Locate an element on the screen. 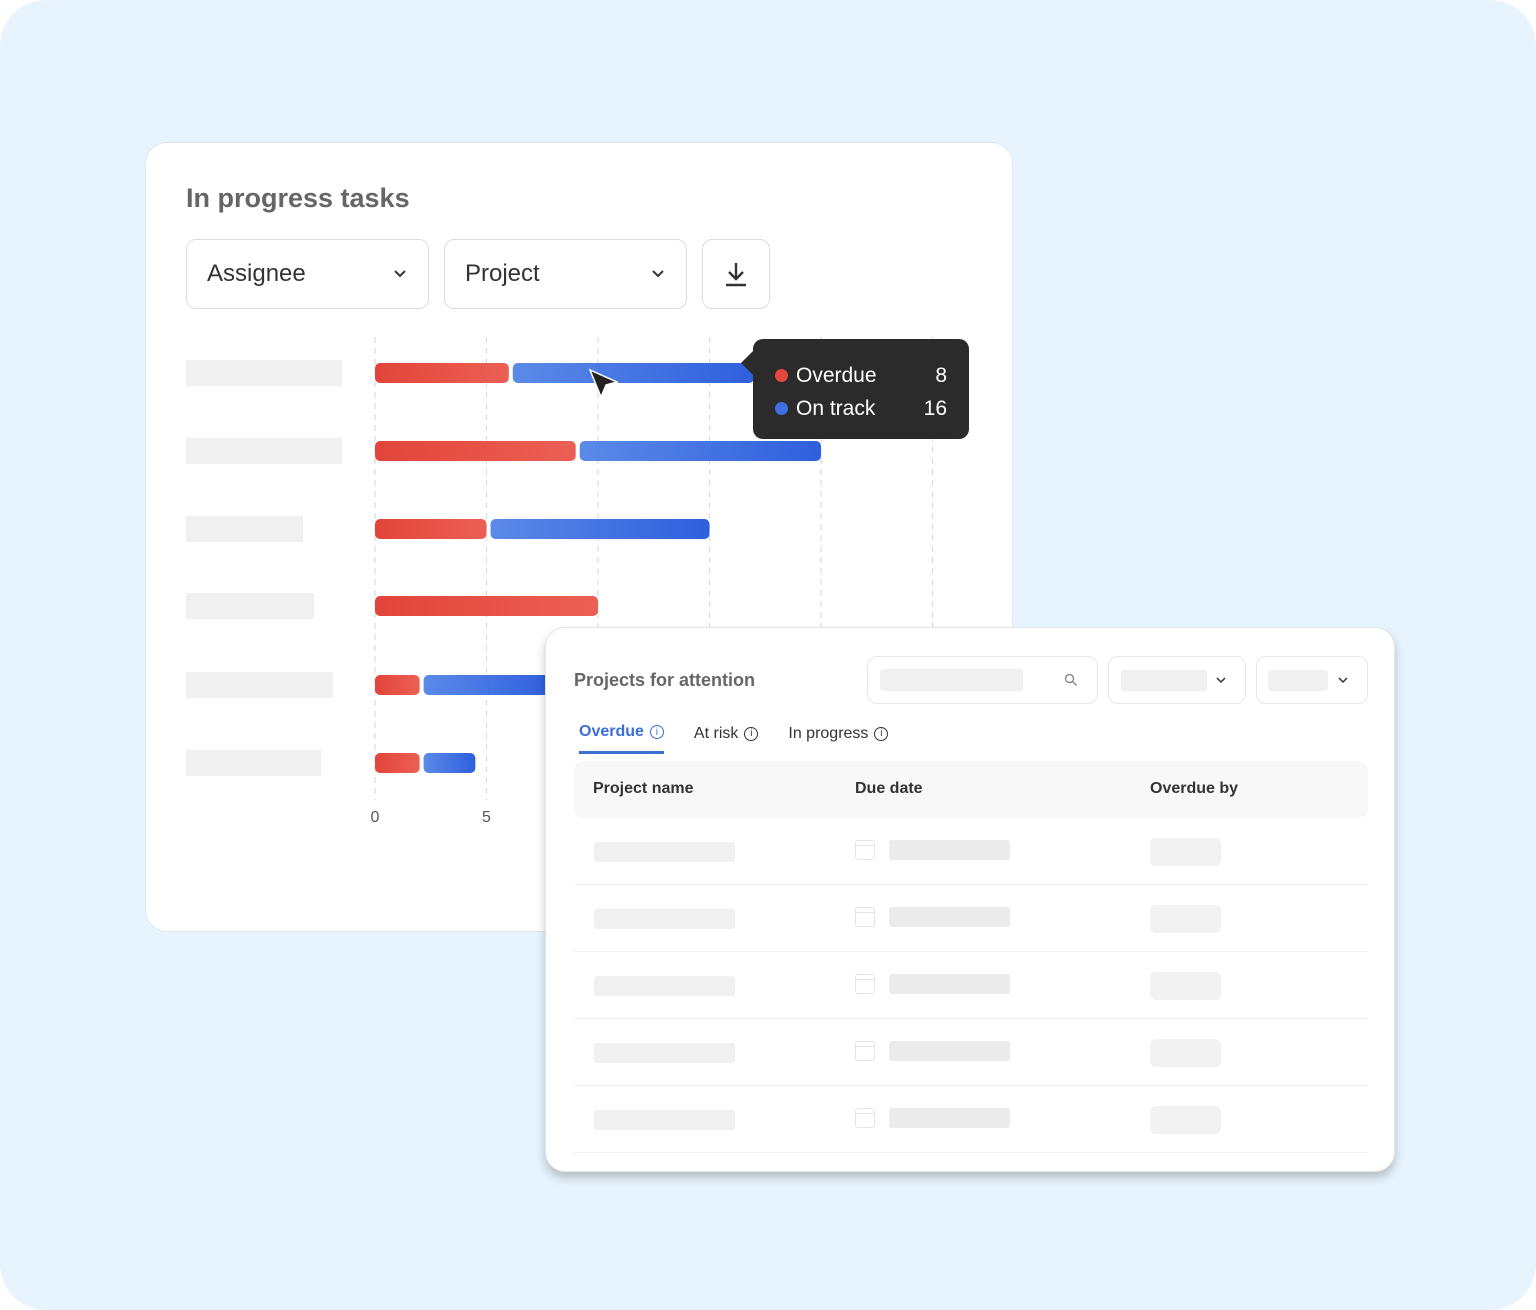 The image size is (1536, 1310). tooltip-value: 16 is located at coordinates (935, 408).